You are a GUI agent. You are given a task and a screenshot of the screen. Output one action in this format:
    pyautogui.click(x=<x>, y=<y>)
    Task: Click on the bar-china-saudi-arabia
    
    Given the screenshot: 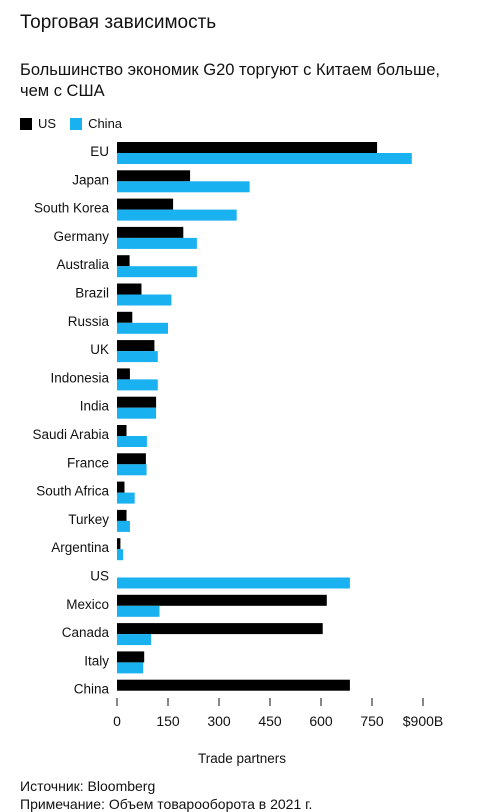 What is the action you would take?
    pyautogui.click(x=132, y=441)
    